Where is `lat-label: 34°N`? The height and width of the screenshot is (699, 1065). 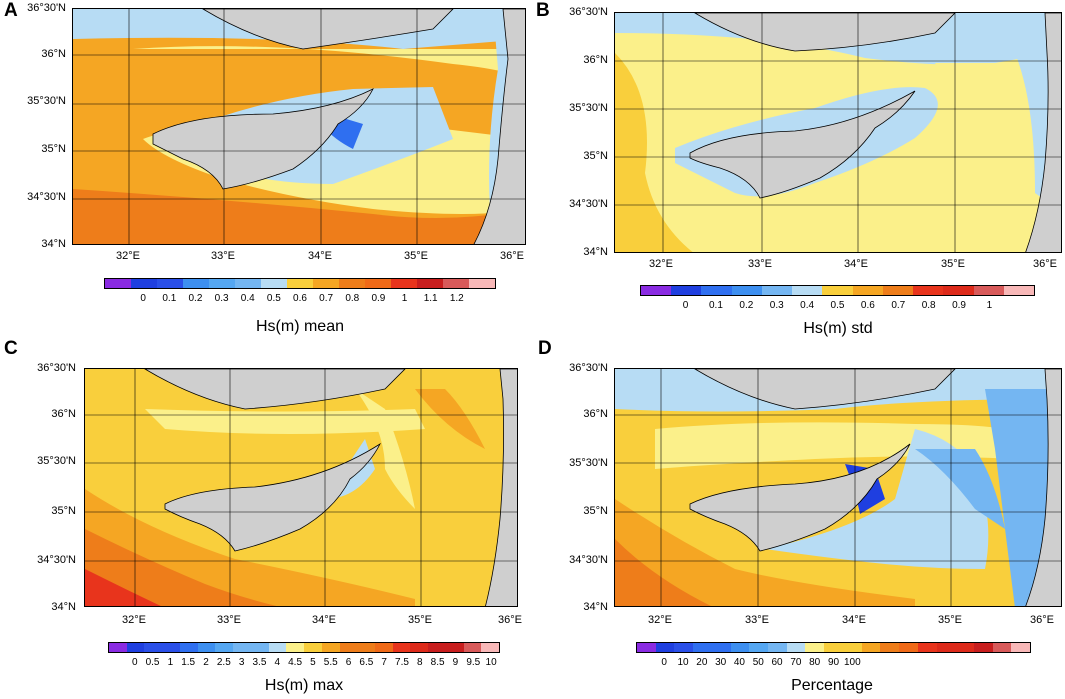 lat-label: 34°N is located at coordinates (53, 244).